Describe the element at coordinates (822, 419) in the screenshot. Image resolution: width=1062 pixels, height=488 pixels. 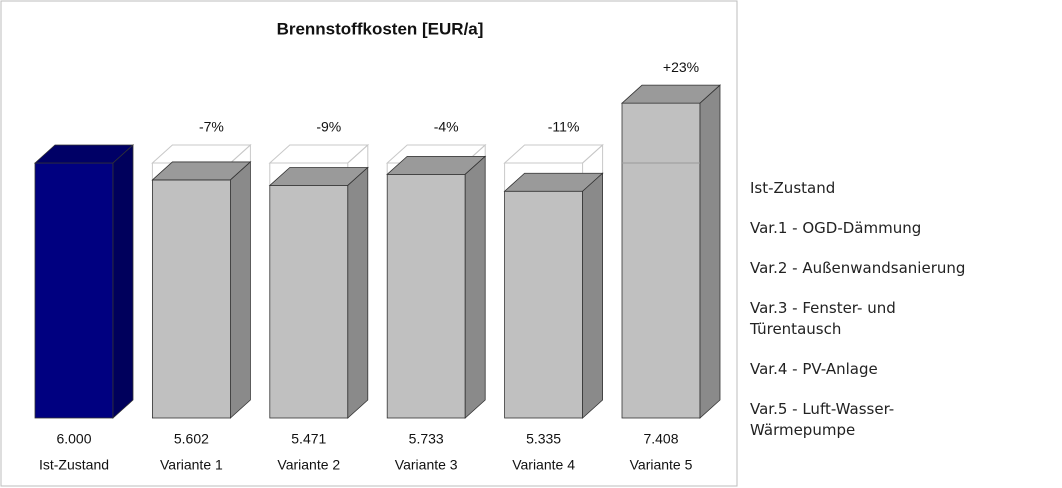
I see `legend-item: Var.5 - Luft-Wasser-Wärmepumpe` at that location.